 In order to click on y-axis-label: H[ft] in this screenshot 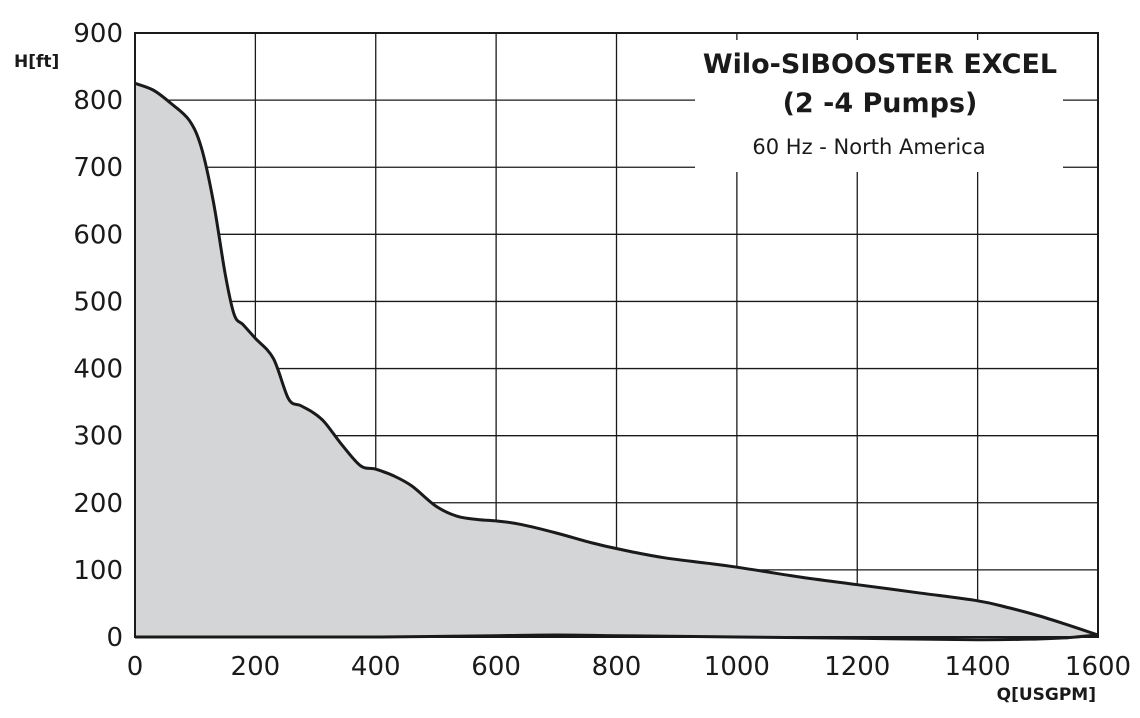, I will do `click(36, 62)`.